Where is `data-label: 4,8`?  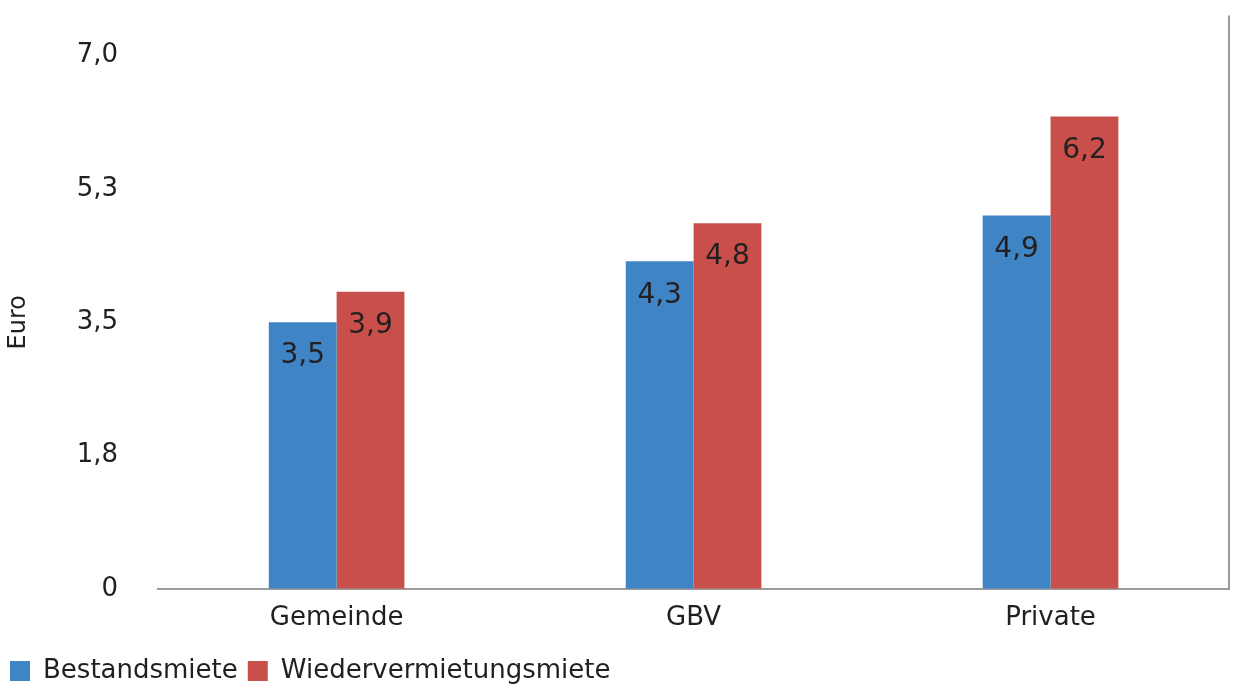
data-label: 4,8 is located at coordinates (727, 255).